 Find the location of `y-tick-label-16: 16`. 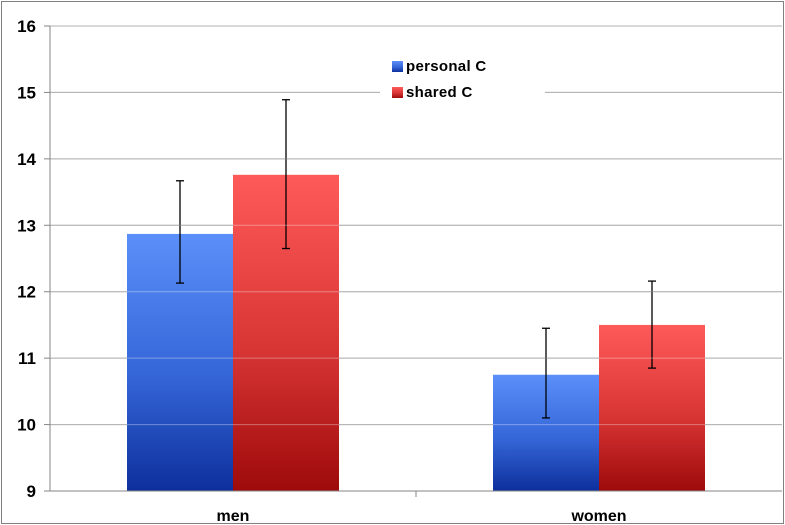

y-tick-label-16: 16 is located at coordinates (26, 26).